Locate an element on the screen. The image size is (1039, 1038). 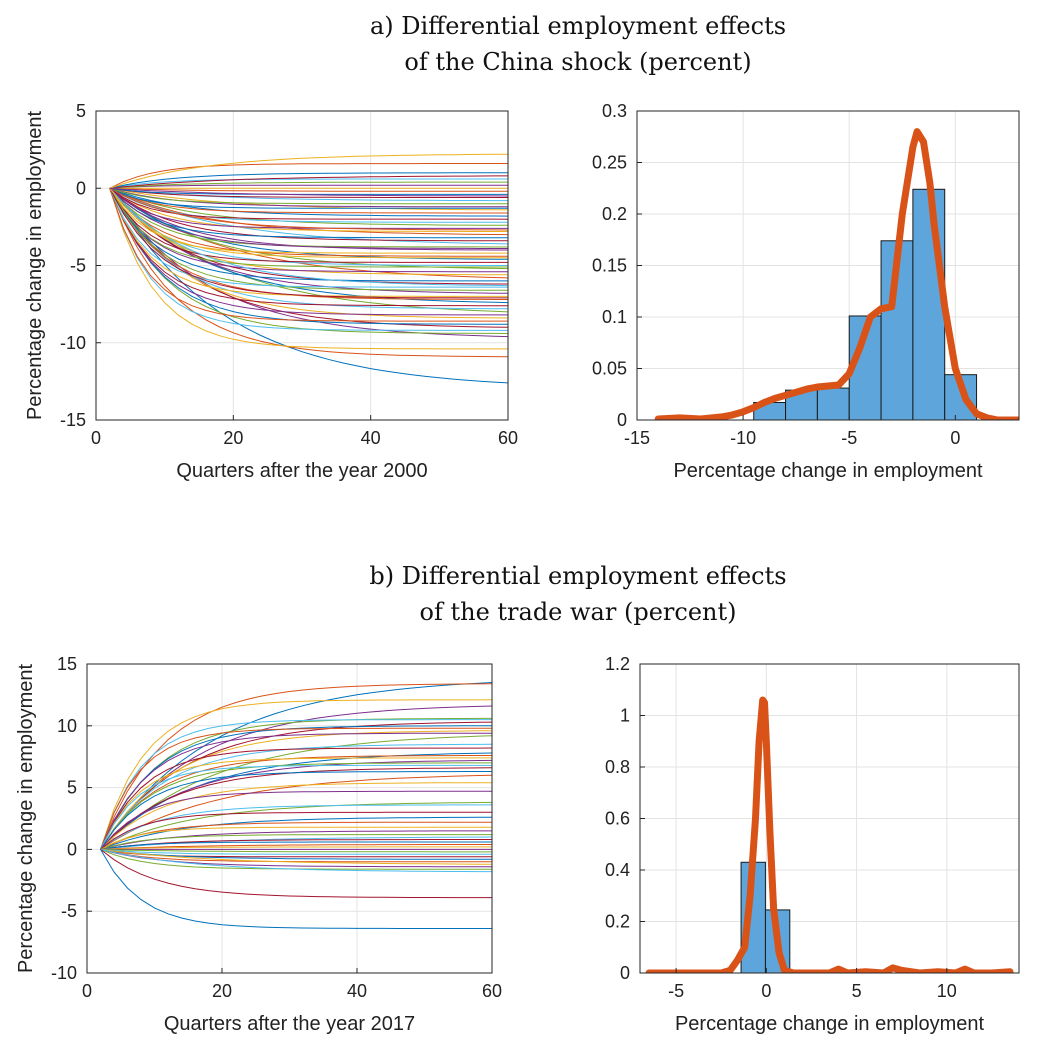
x-axis-label: Quarters after the year 2000 is located at coordinates (301, 471).